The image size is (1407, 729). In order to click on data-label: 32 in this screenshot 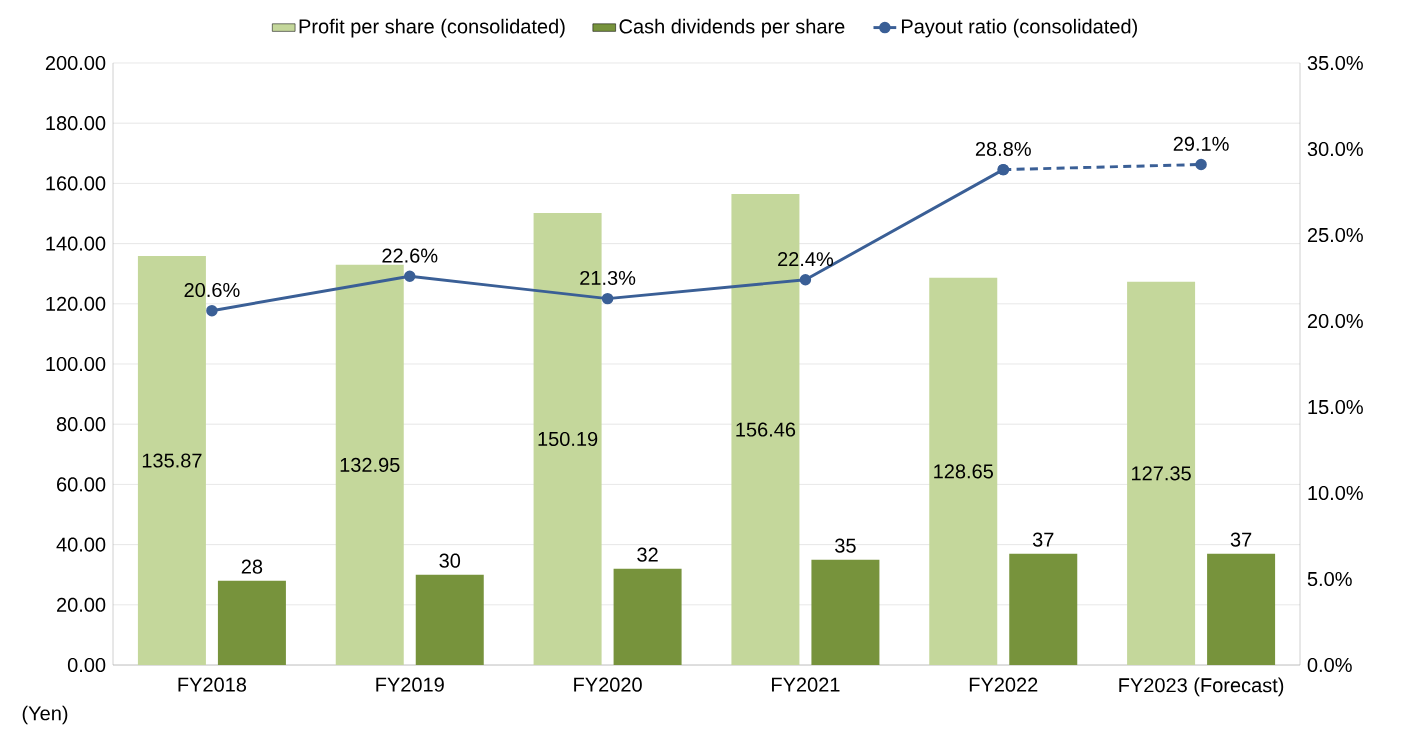, I will do `click(647, 554)`.